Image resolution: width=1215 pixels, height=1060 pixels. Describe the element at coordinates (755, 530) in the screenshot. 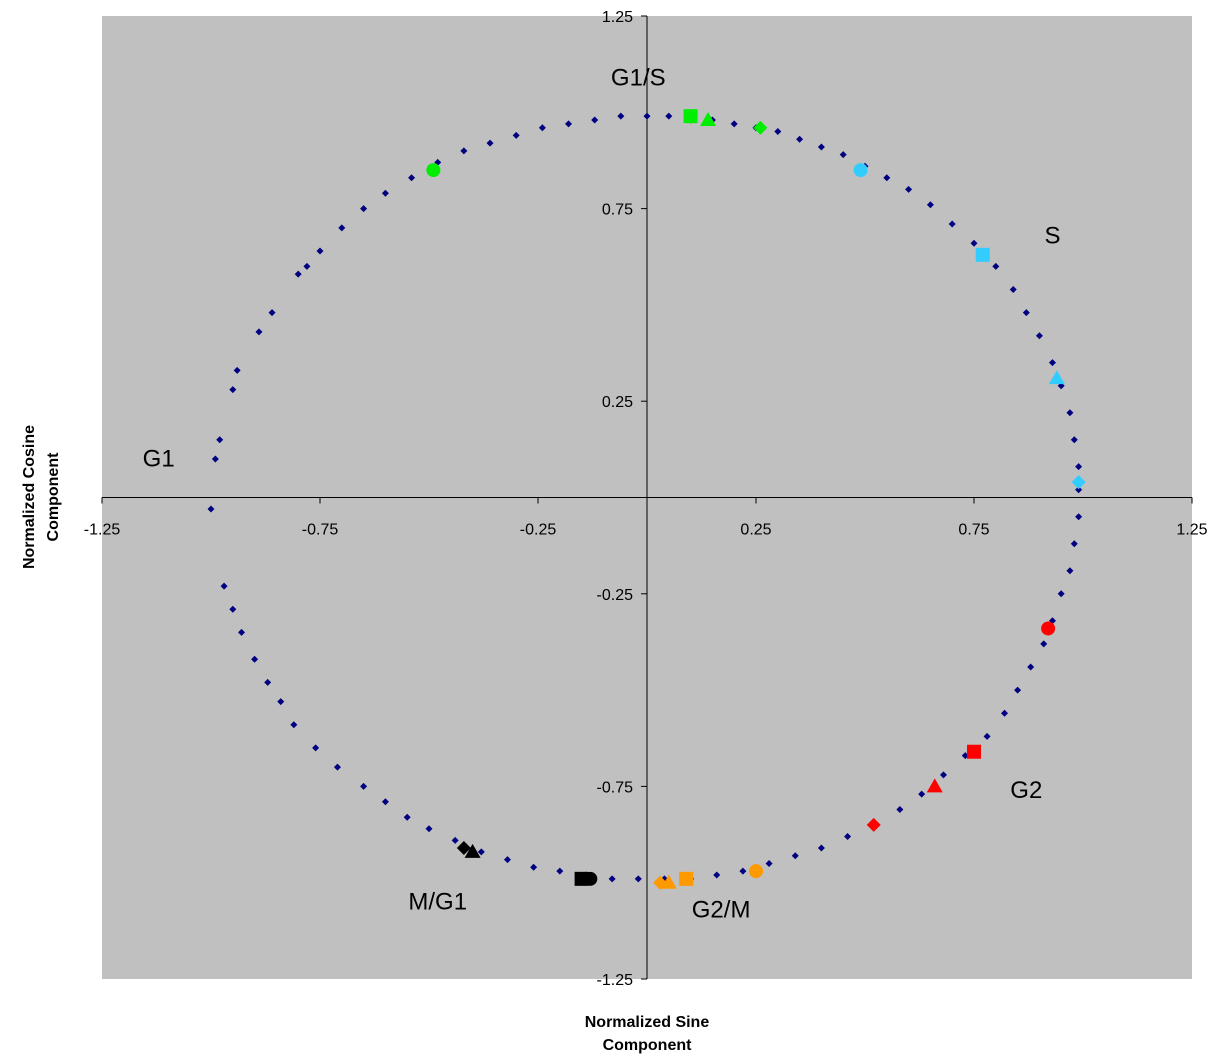

I see `x-tick-label: 0.25` at that location.